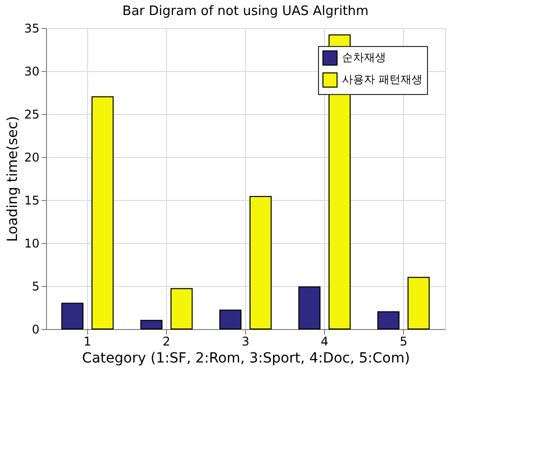 The height and width of the screenshot is (450, 535). Describe the element at coordinates (36, 287) in the screenshot. I see `y-tick-label: 5` at that location.